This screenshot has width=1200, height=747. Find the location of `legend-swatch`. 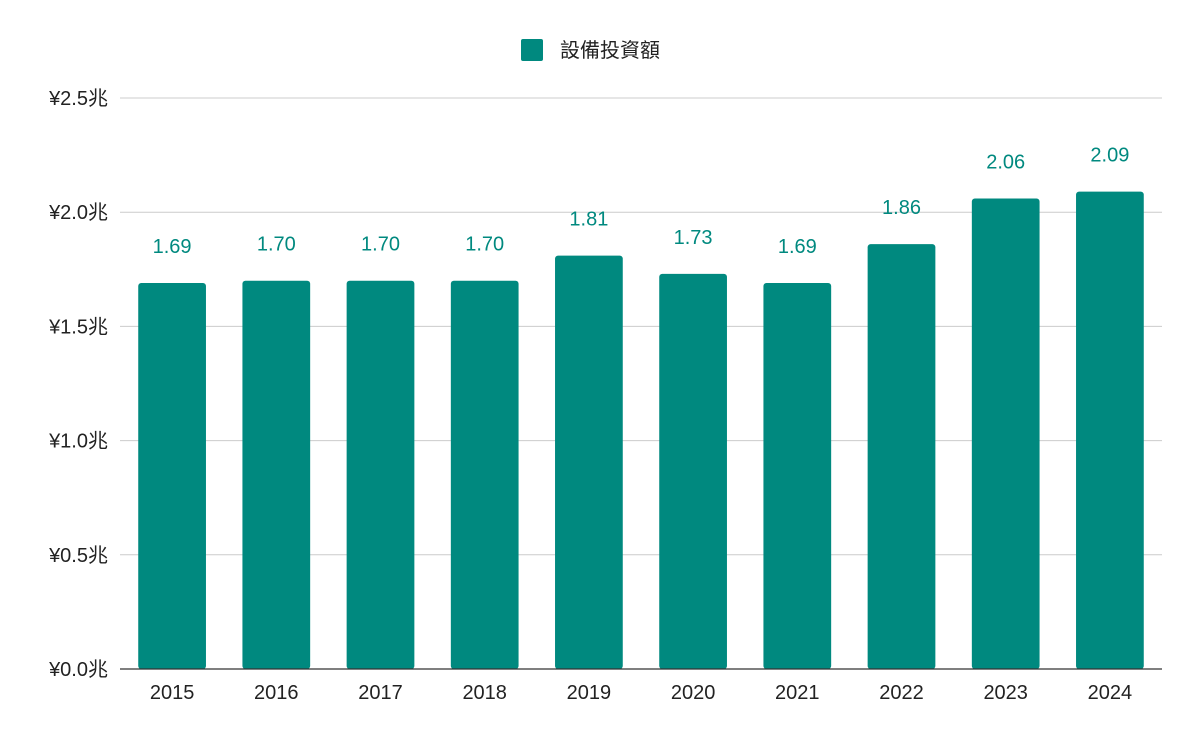

legend-swatch is located at coordinates (532, 50).